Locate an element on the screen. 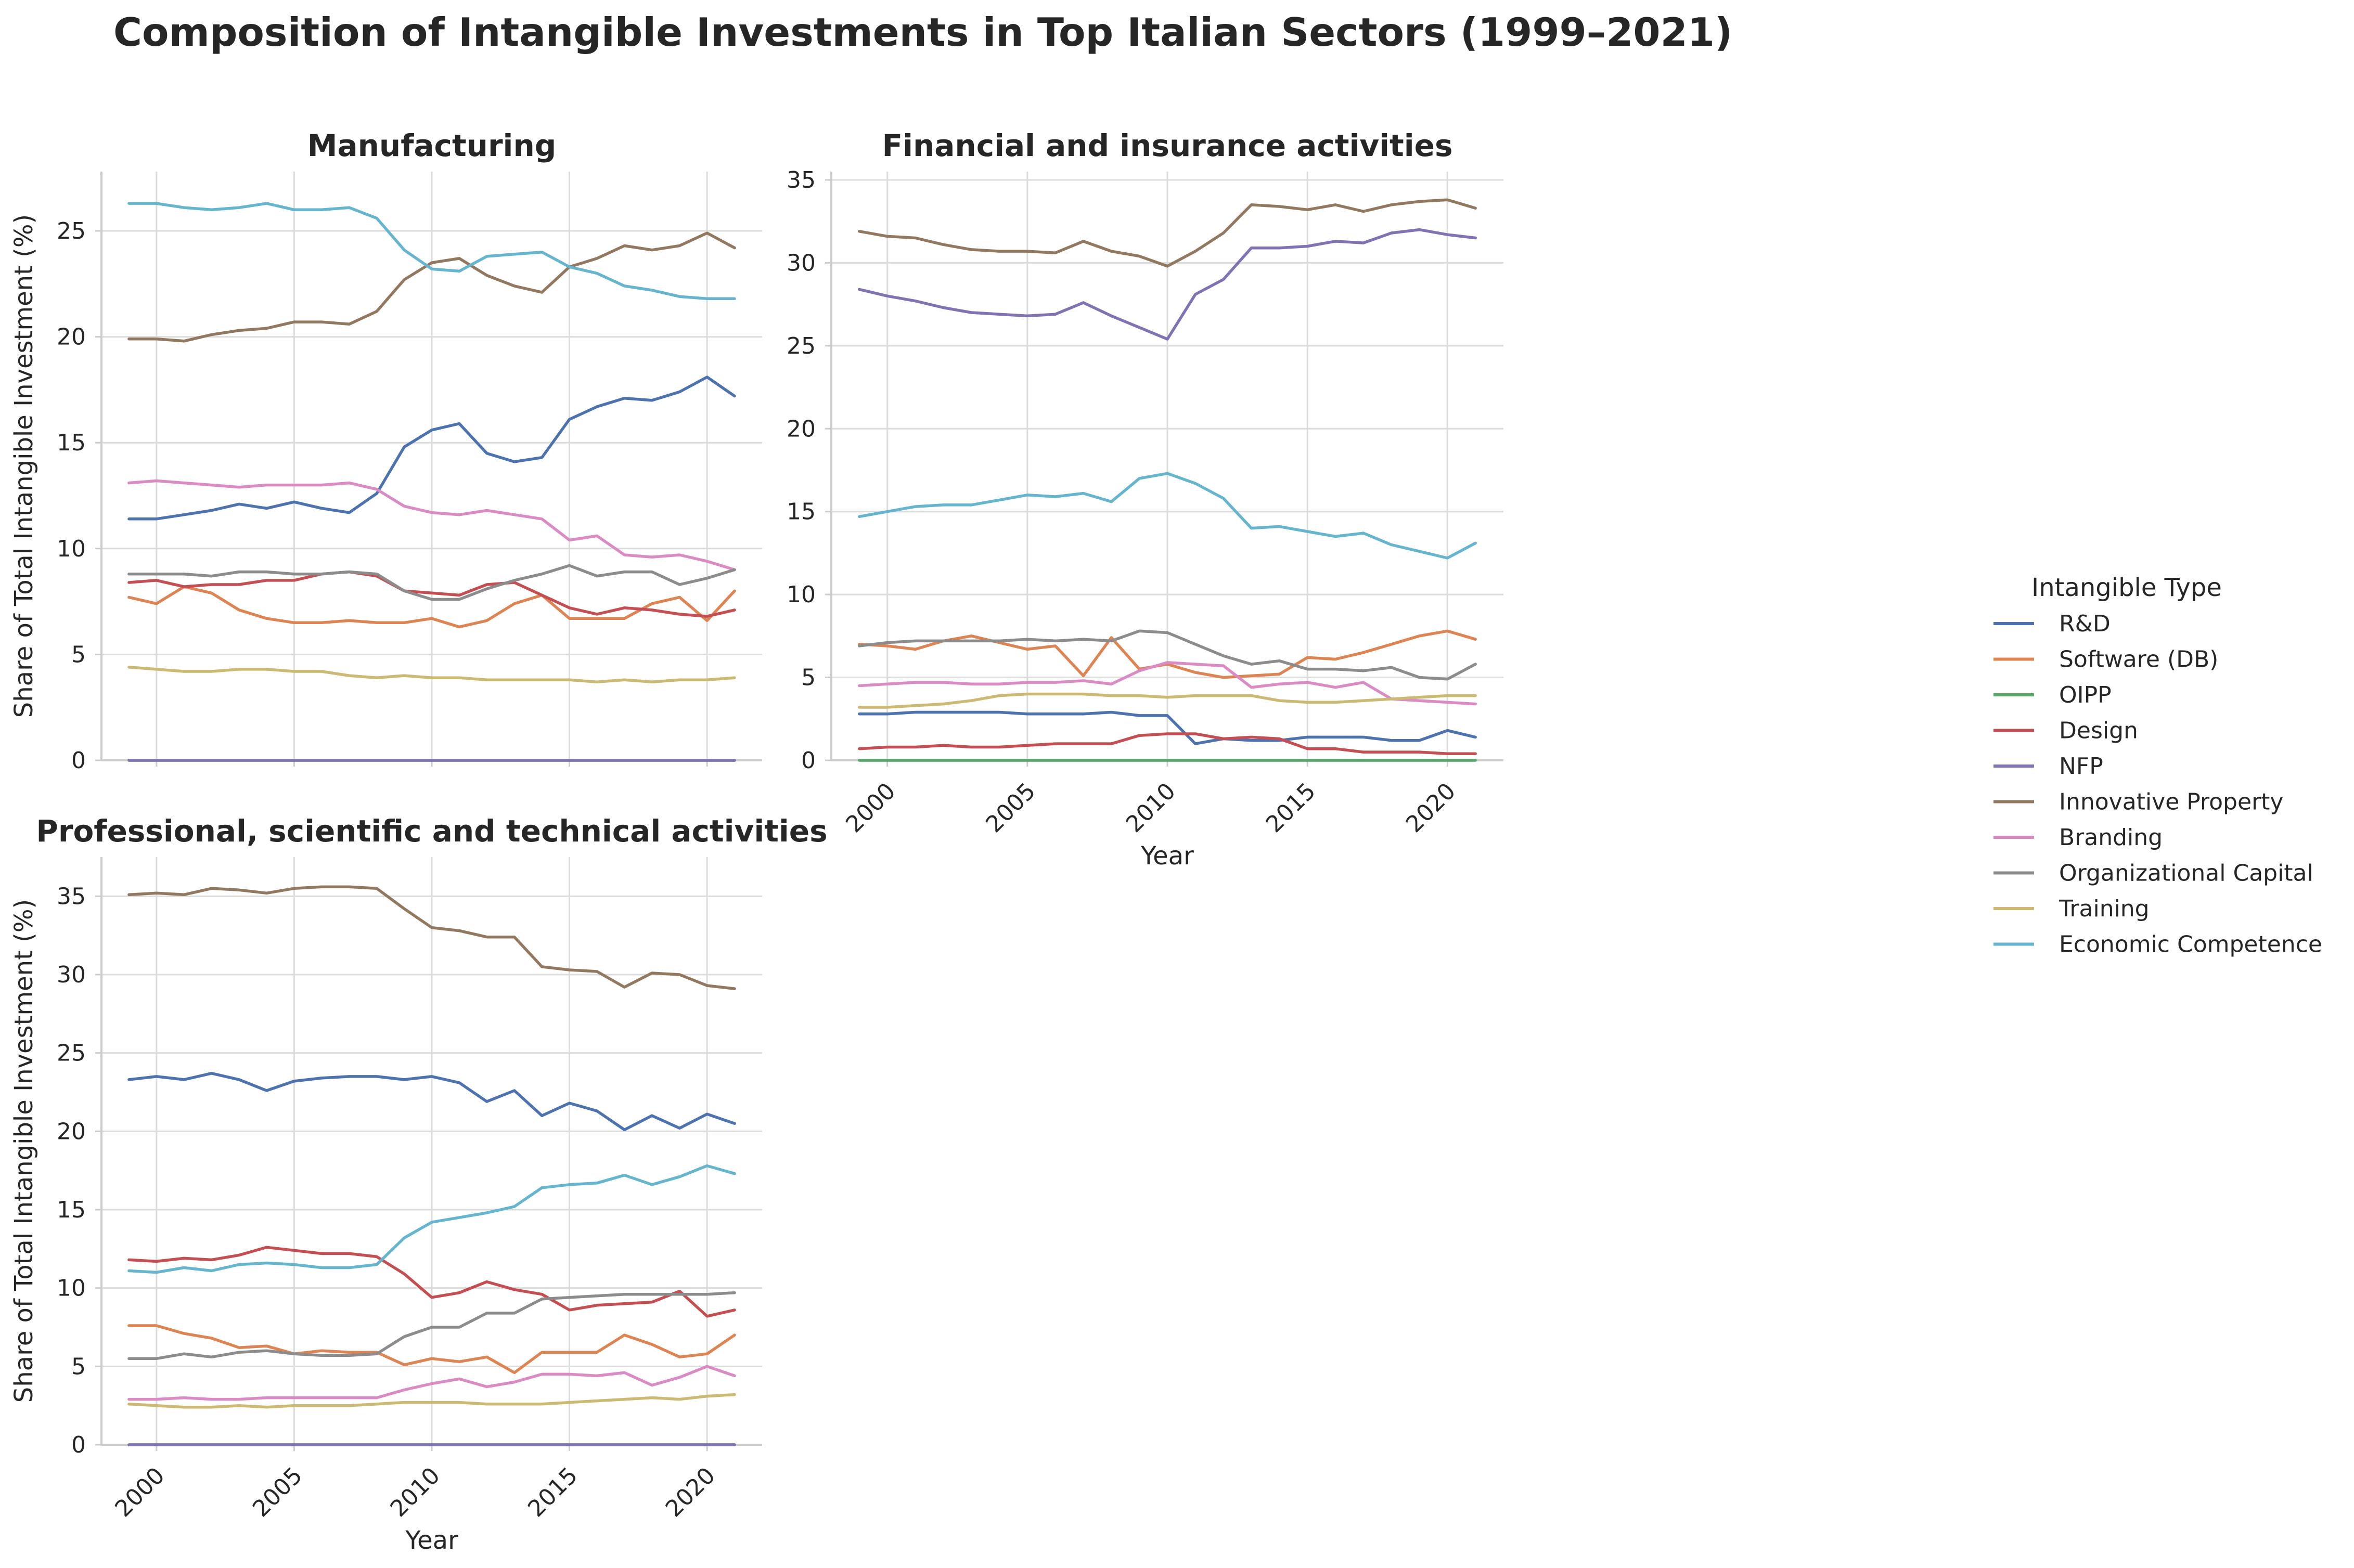 Image resolution: width=2354 pixels, height=1568 pixels. legend-label: Training is located at coordinates (2104, 909).